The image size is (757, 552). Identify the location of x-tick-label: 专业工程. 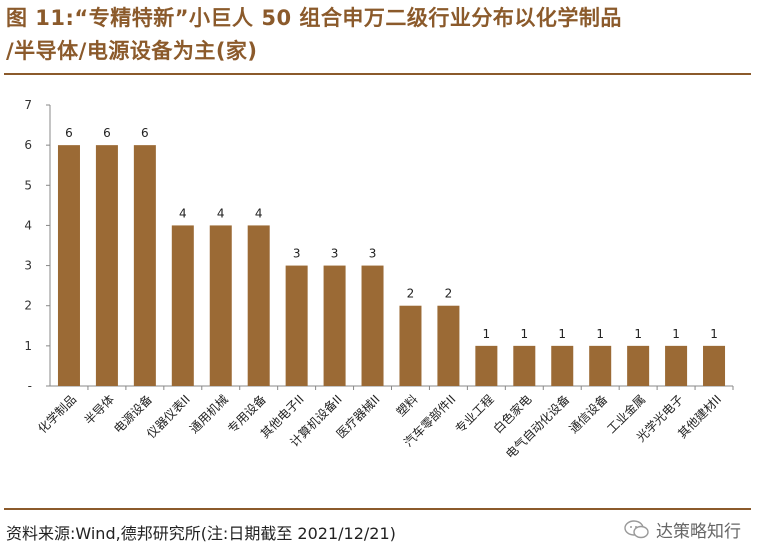
(474, 414).